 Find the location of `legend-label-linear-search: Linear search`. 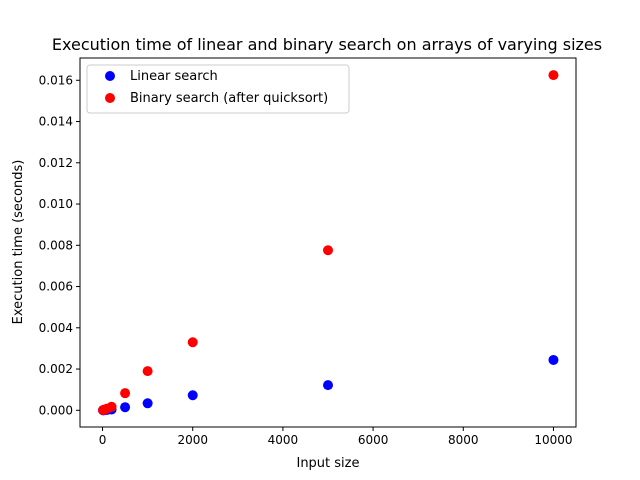

legend-label-linear-search: Linear search is located at coordinates (174, 76).